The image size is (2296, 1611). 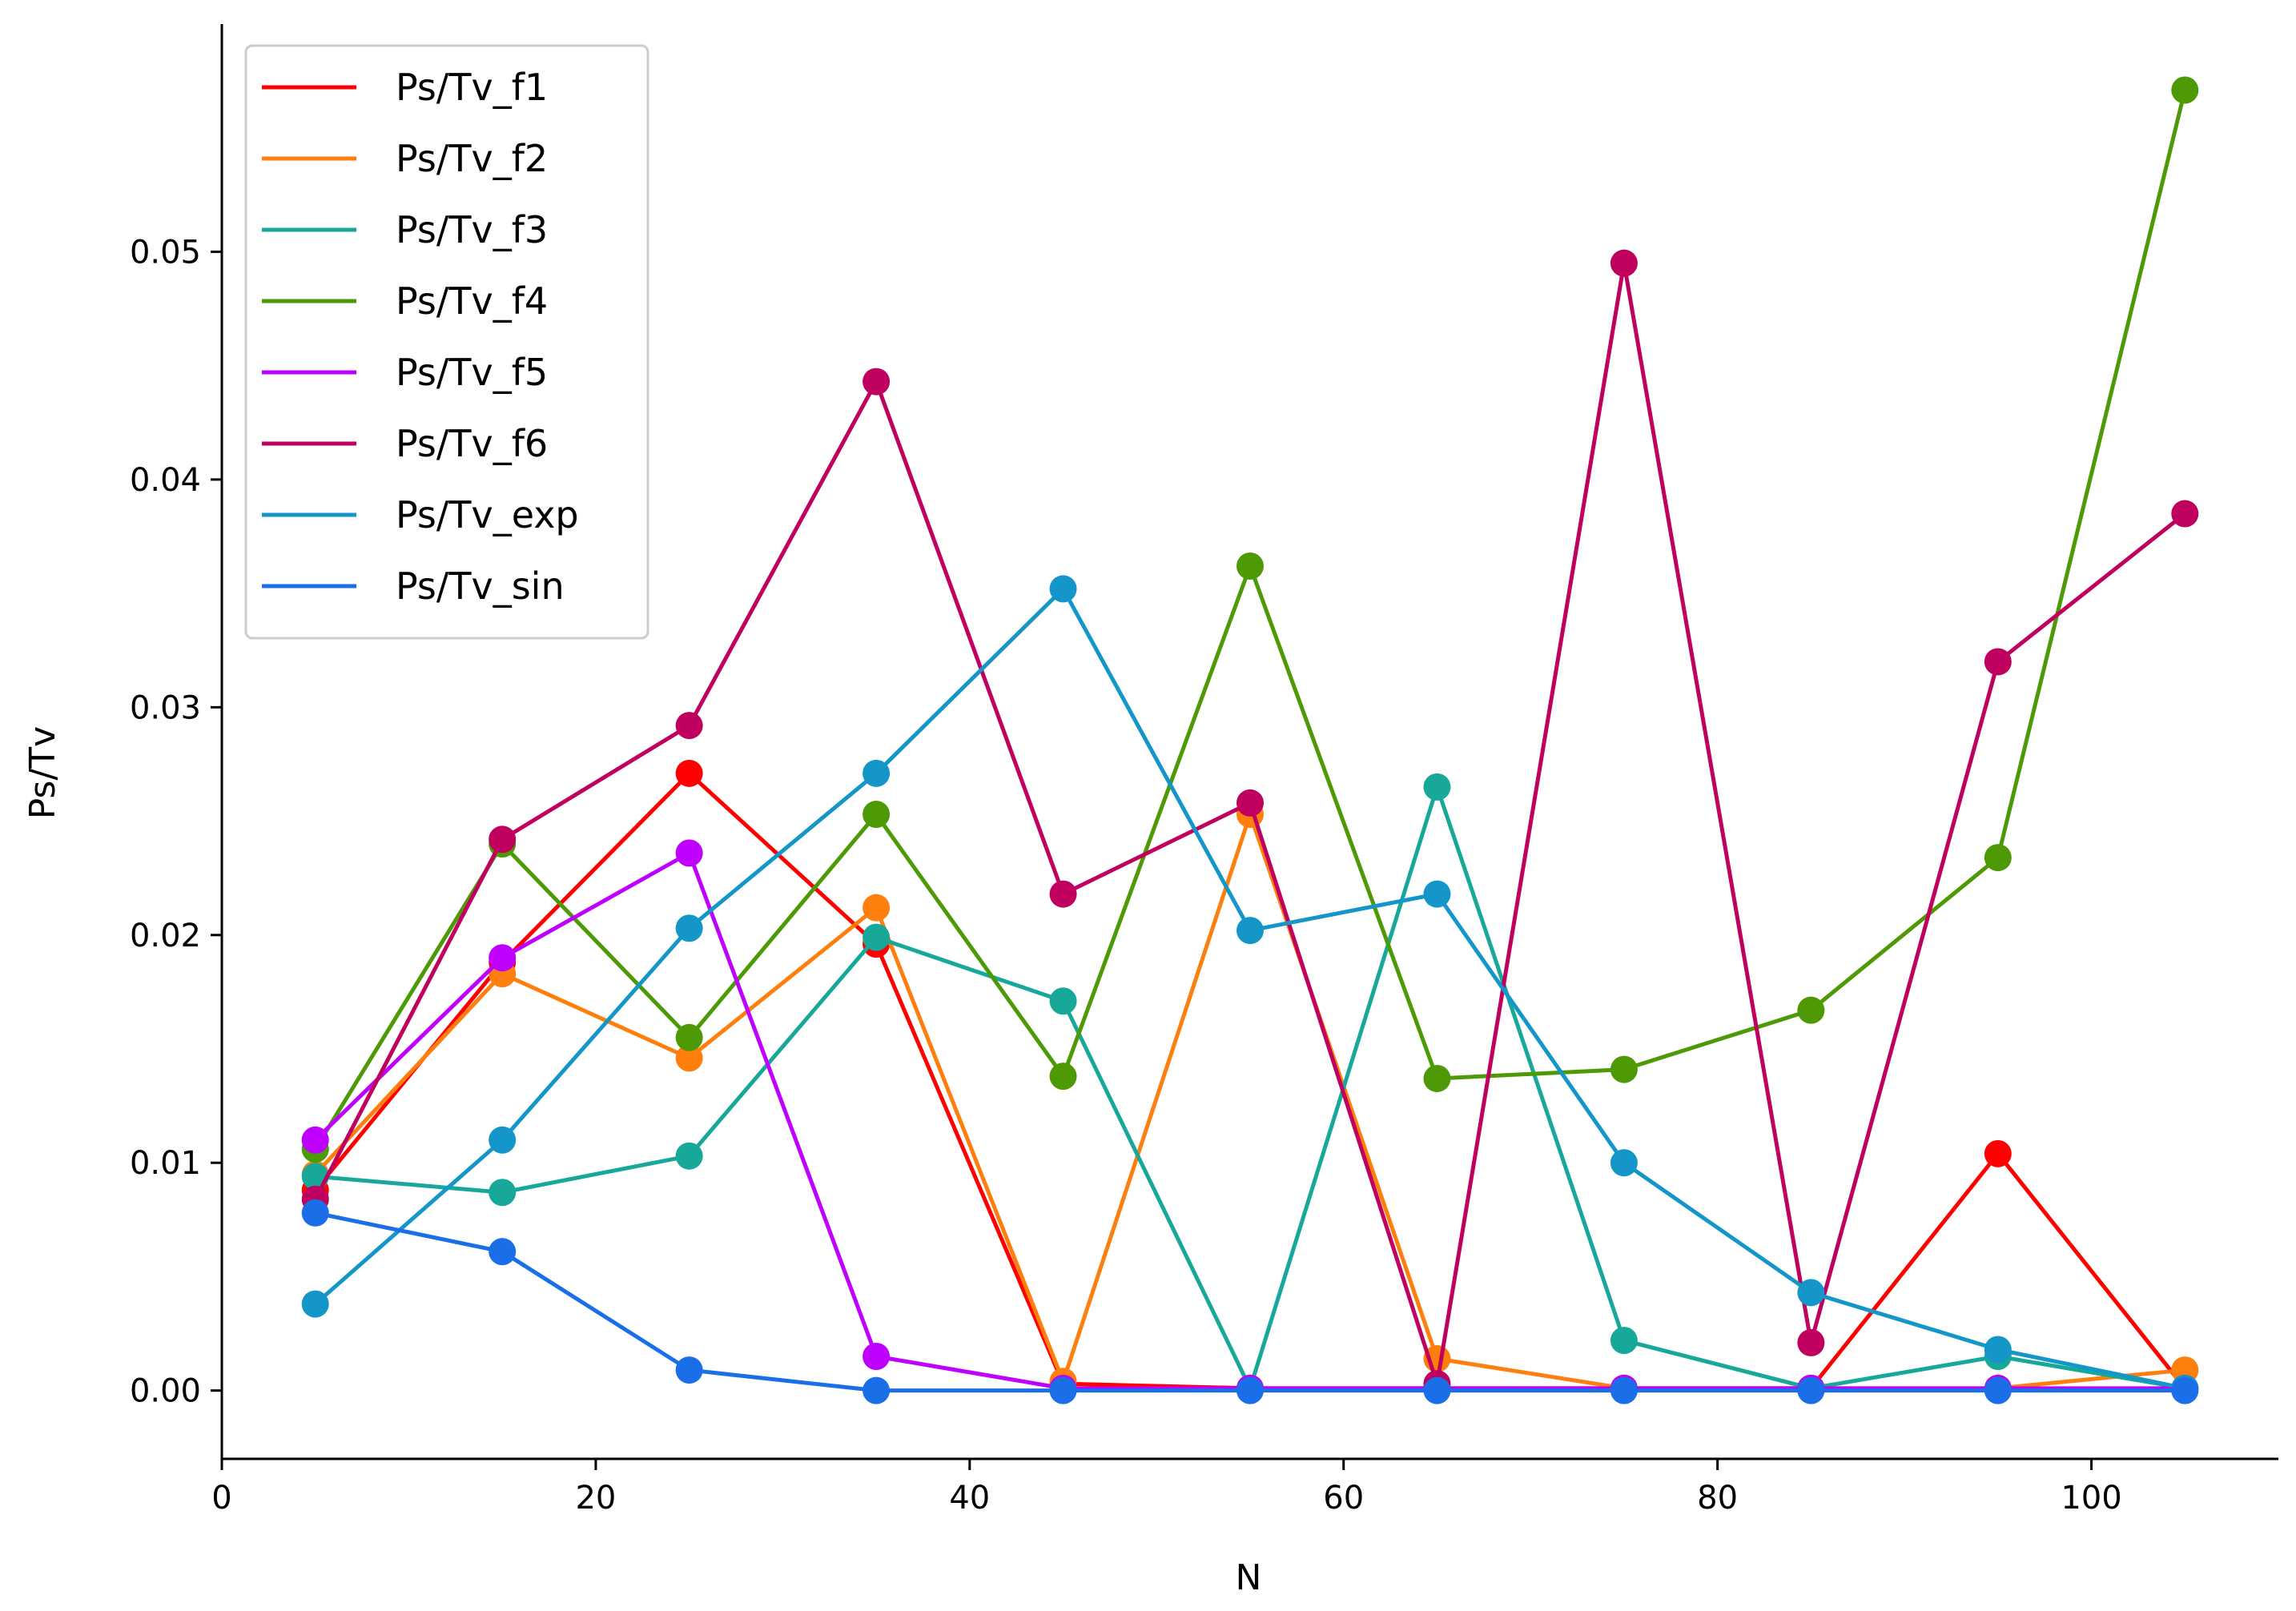 I want to click on legend-entry: Ps/Tv_f1, so click(x=405, y=87).